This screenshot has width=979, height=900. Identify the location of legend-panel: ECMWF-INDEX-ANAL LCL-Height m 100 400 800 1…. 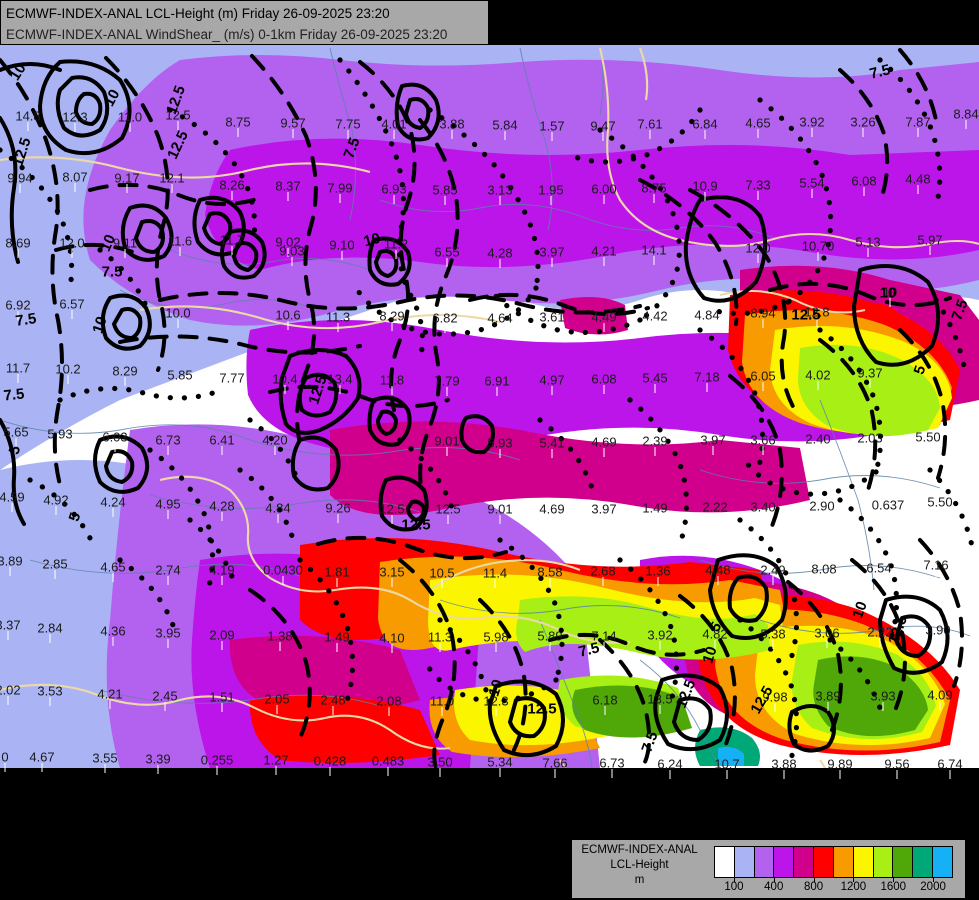
(768, 869).